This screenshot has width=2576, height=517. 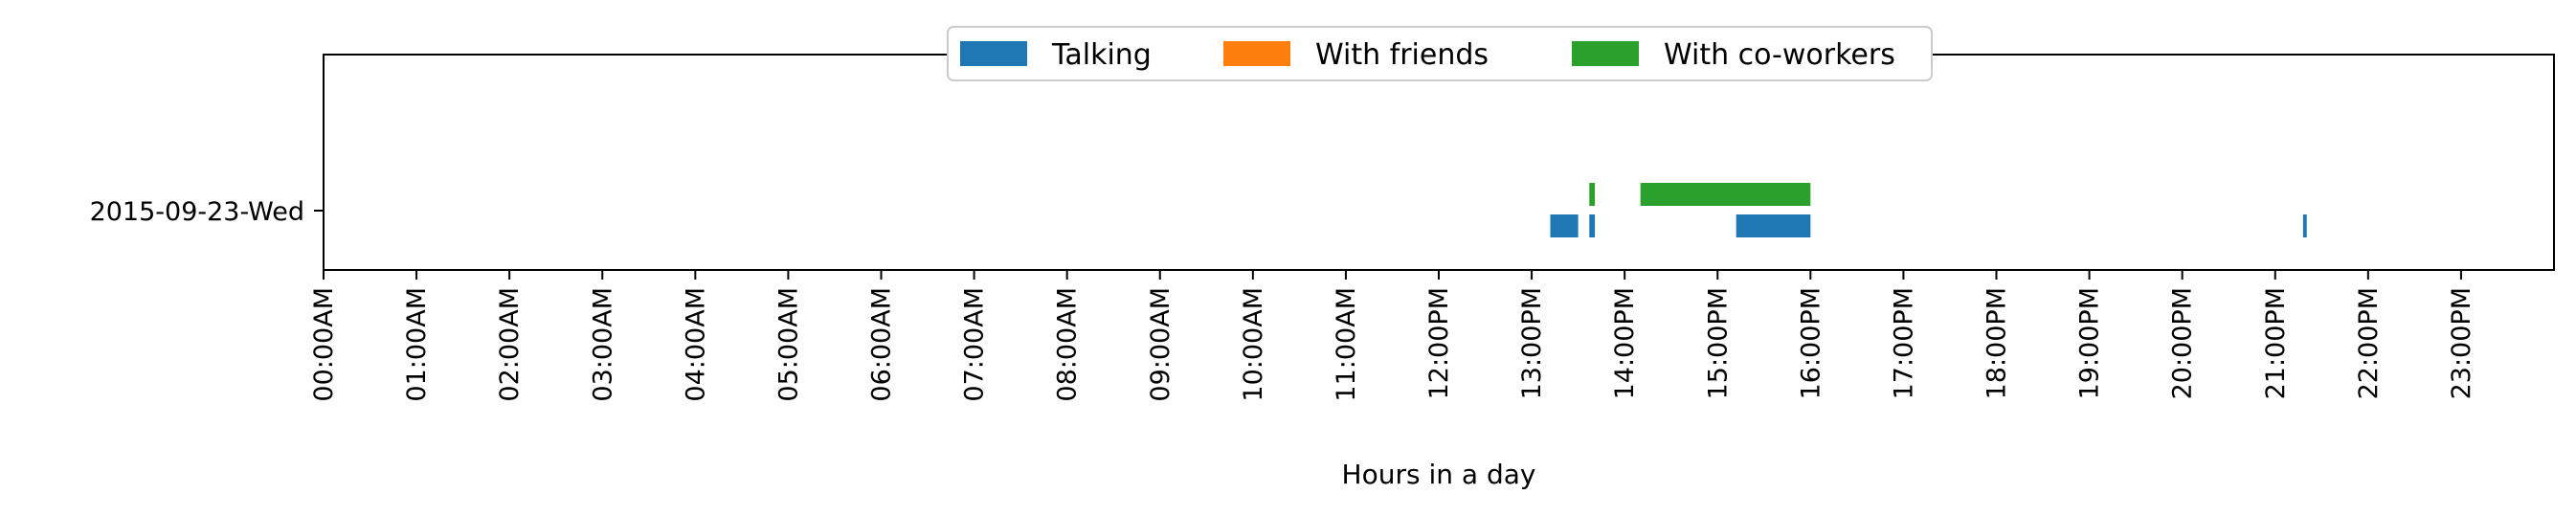 I want to click on y-axis: 2015-09-23-Wed, so click(x=207, y=212).